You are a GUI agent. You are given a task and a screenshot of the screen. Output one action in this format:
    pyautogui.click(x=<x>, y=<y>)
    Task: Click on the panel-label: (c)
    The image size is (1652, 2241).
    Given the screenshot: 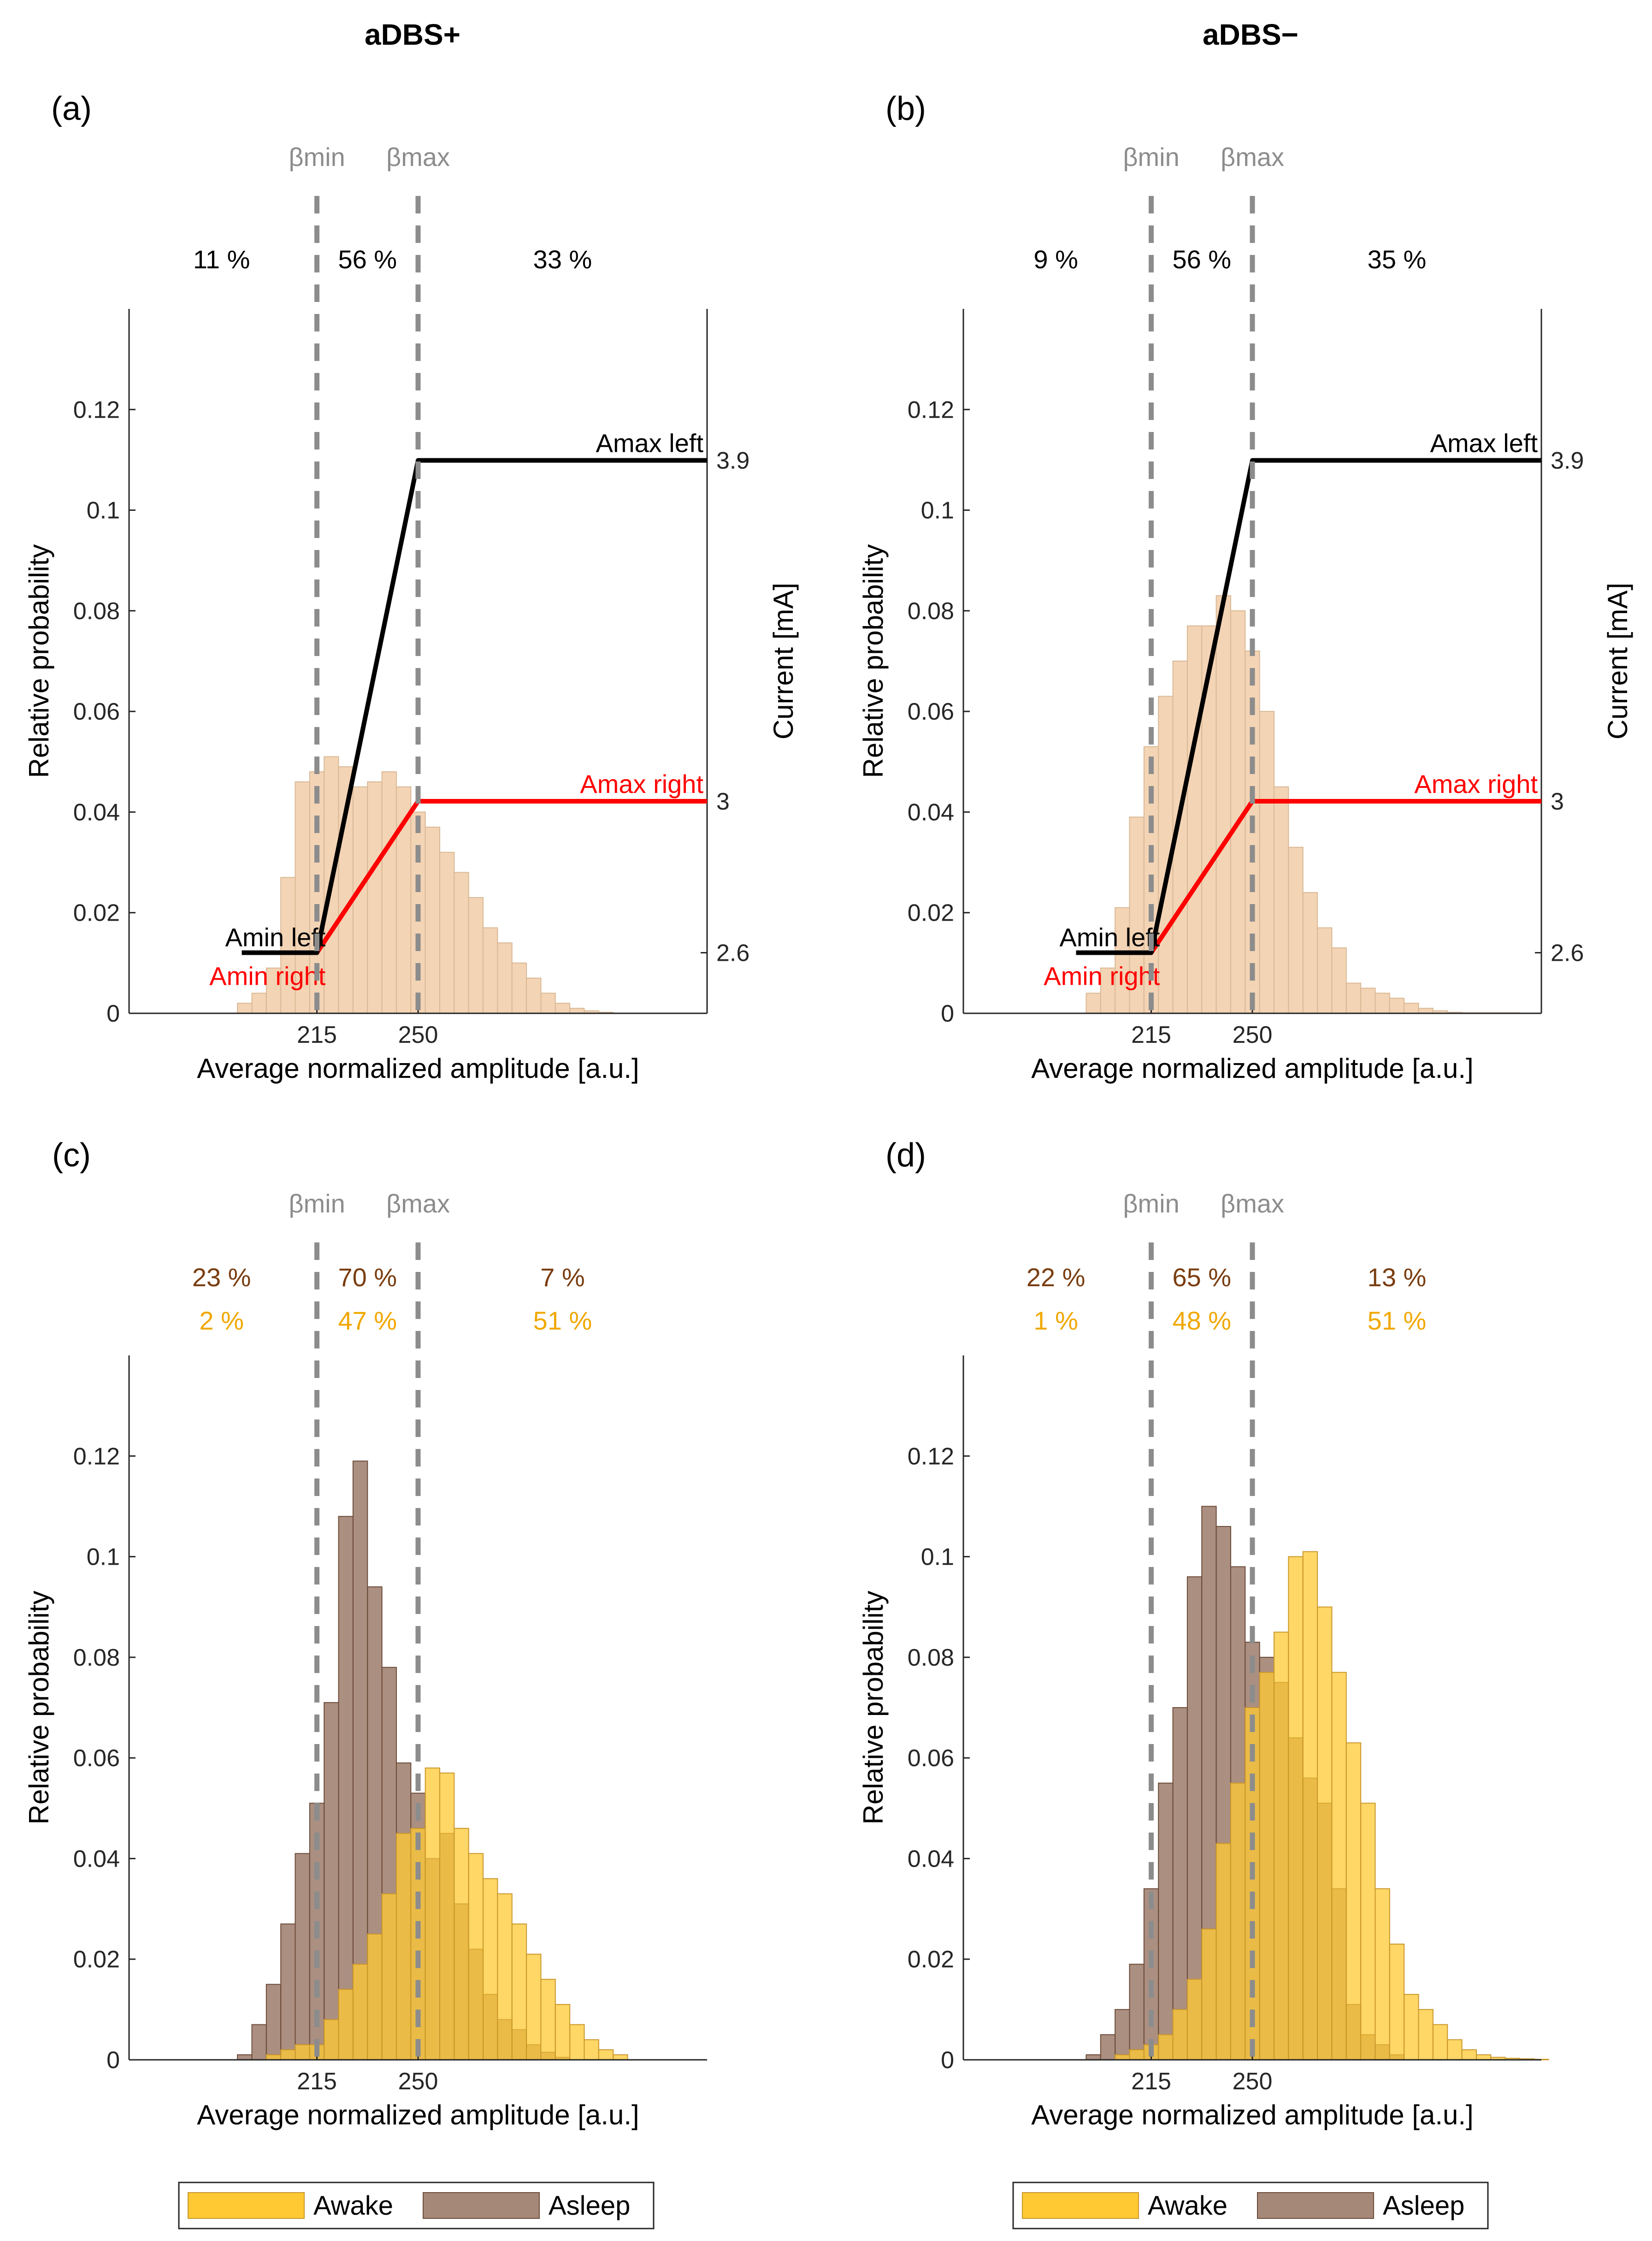 What is the action you would take?
    pyautogui.click(x=71, y=1155)
    